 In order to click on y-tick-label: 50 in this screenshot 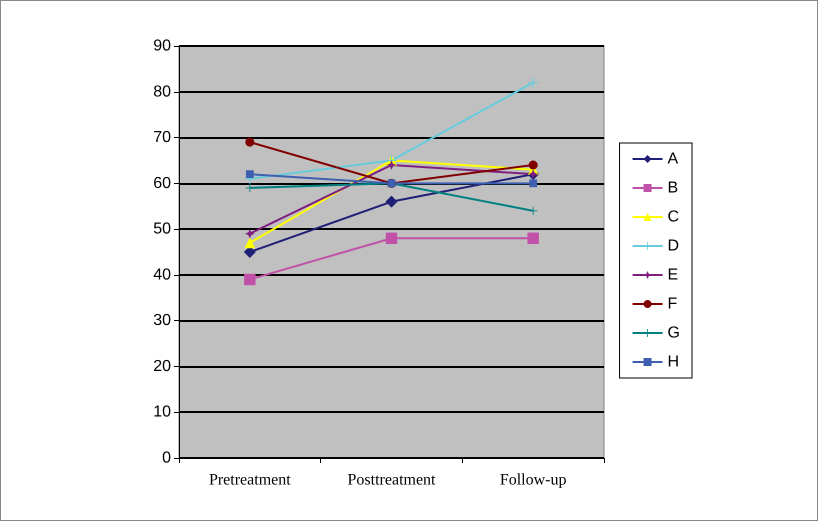, I will do `click(162, 229)`.